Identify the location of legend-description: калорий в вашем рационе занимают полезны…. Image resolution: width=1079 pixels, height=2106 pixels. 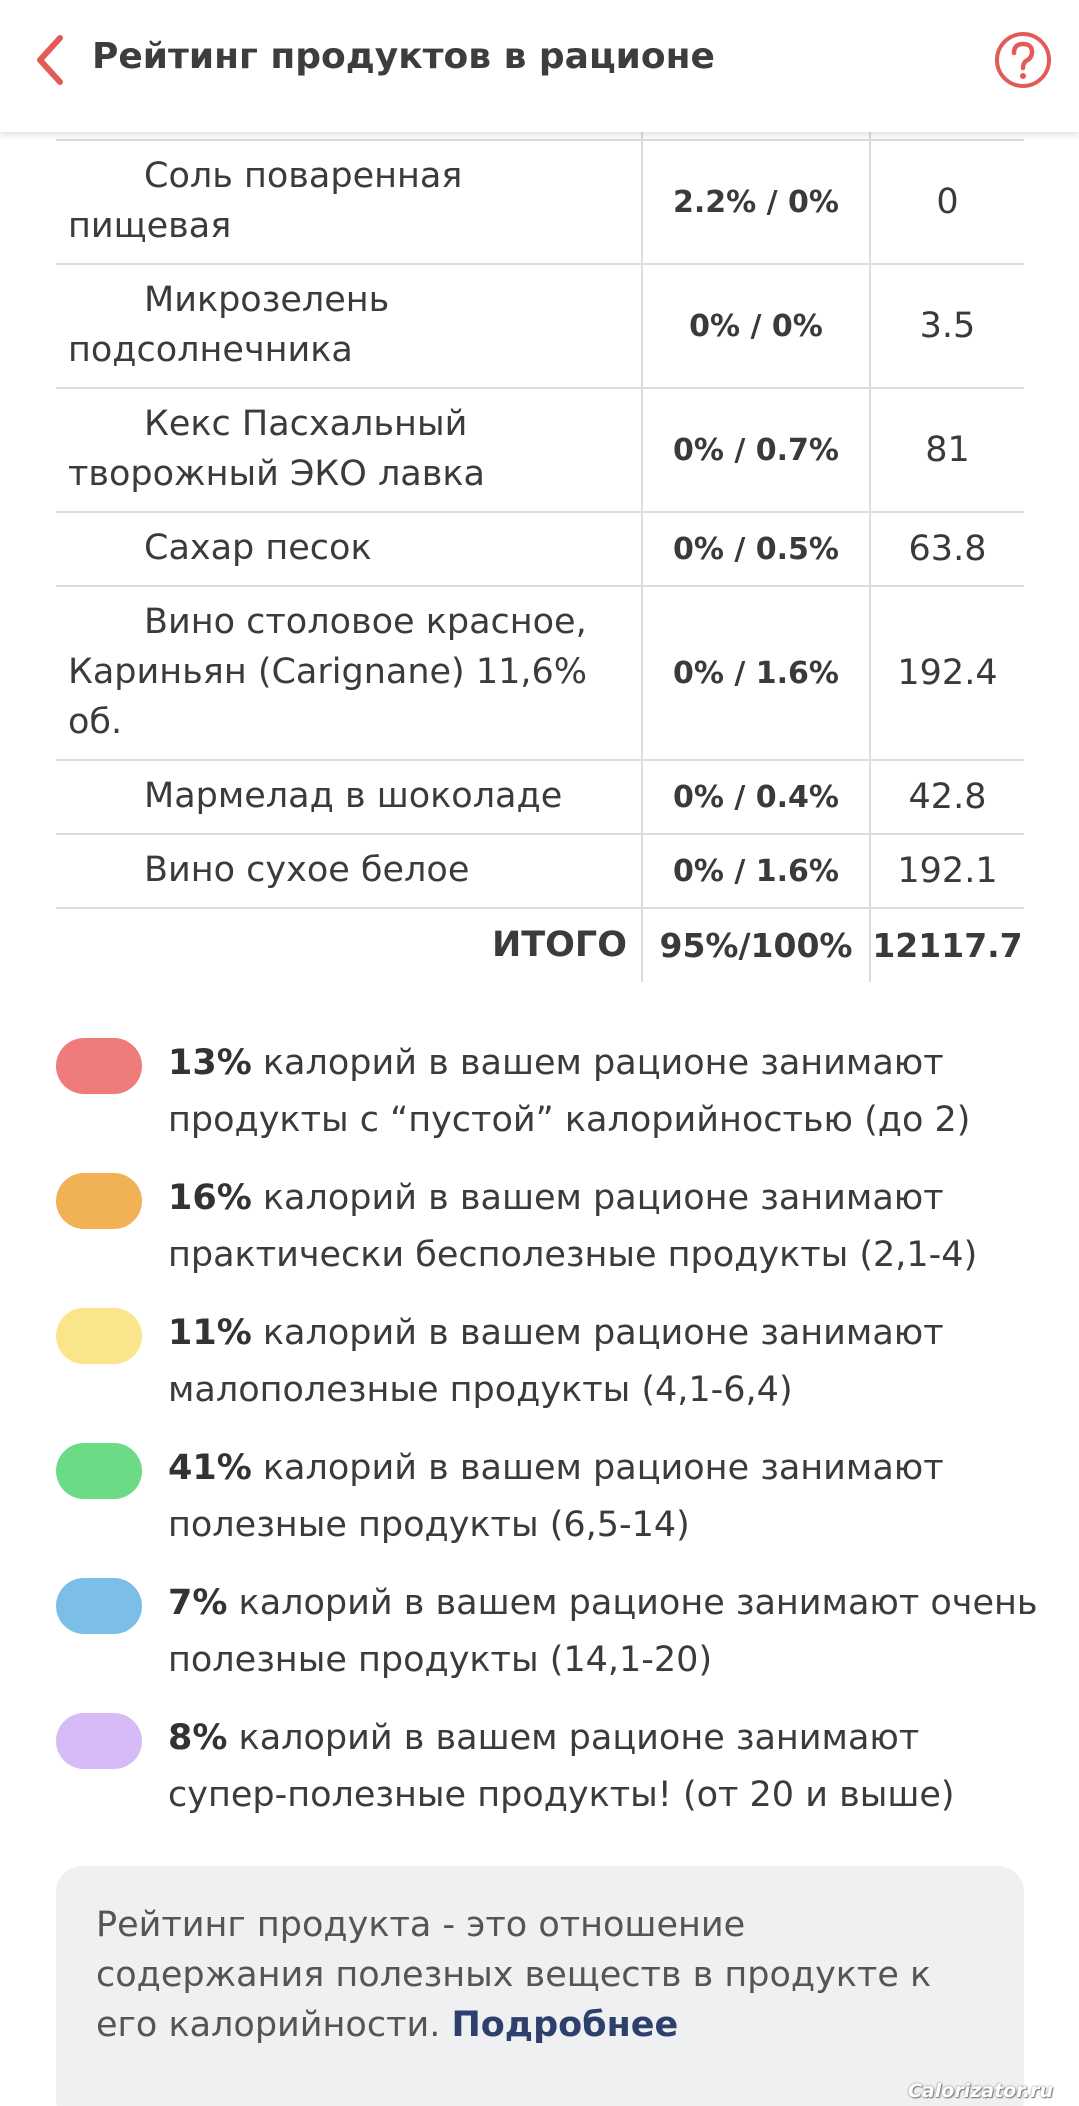
(556, 1496).